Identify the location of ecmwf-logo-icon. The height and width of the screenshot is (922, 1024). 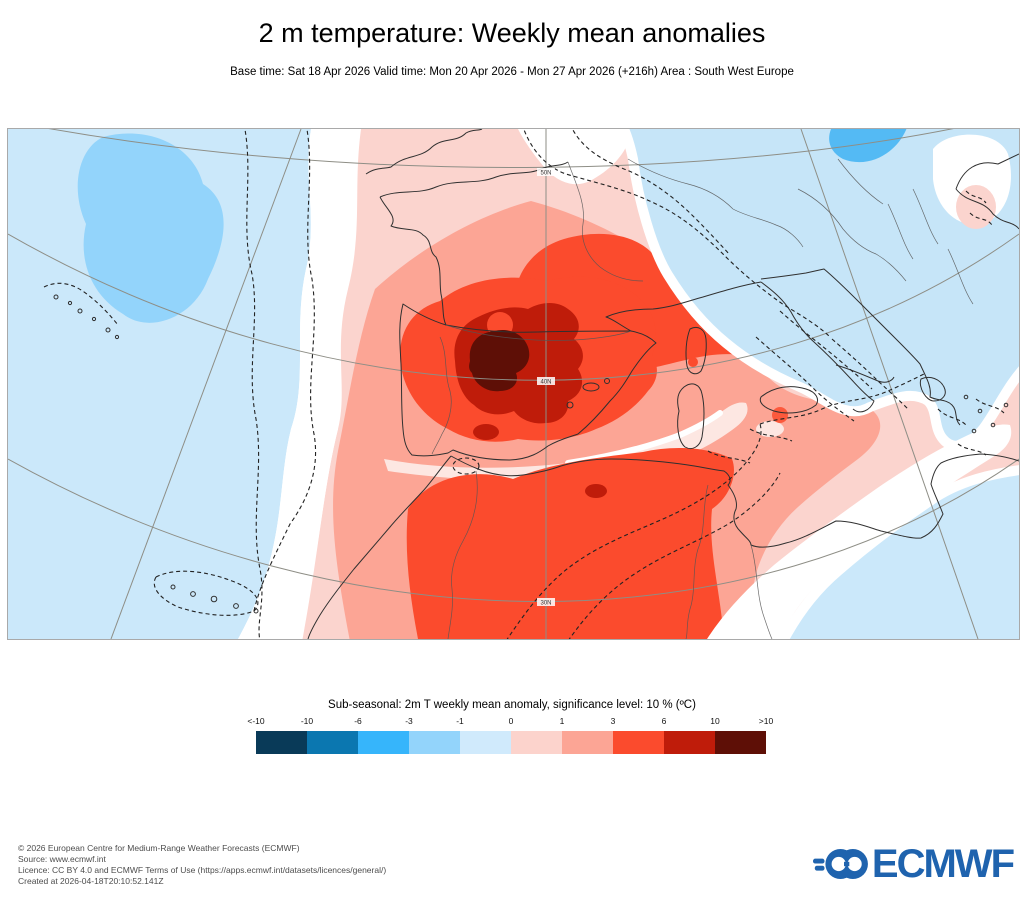
(840, 864).